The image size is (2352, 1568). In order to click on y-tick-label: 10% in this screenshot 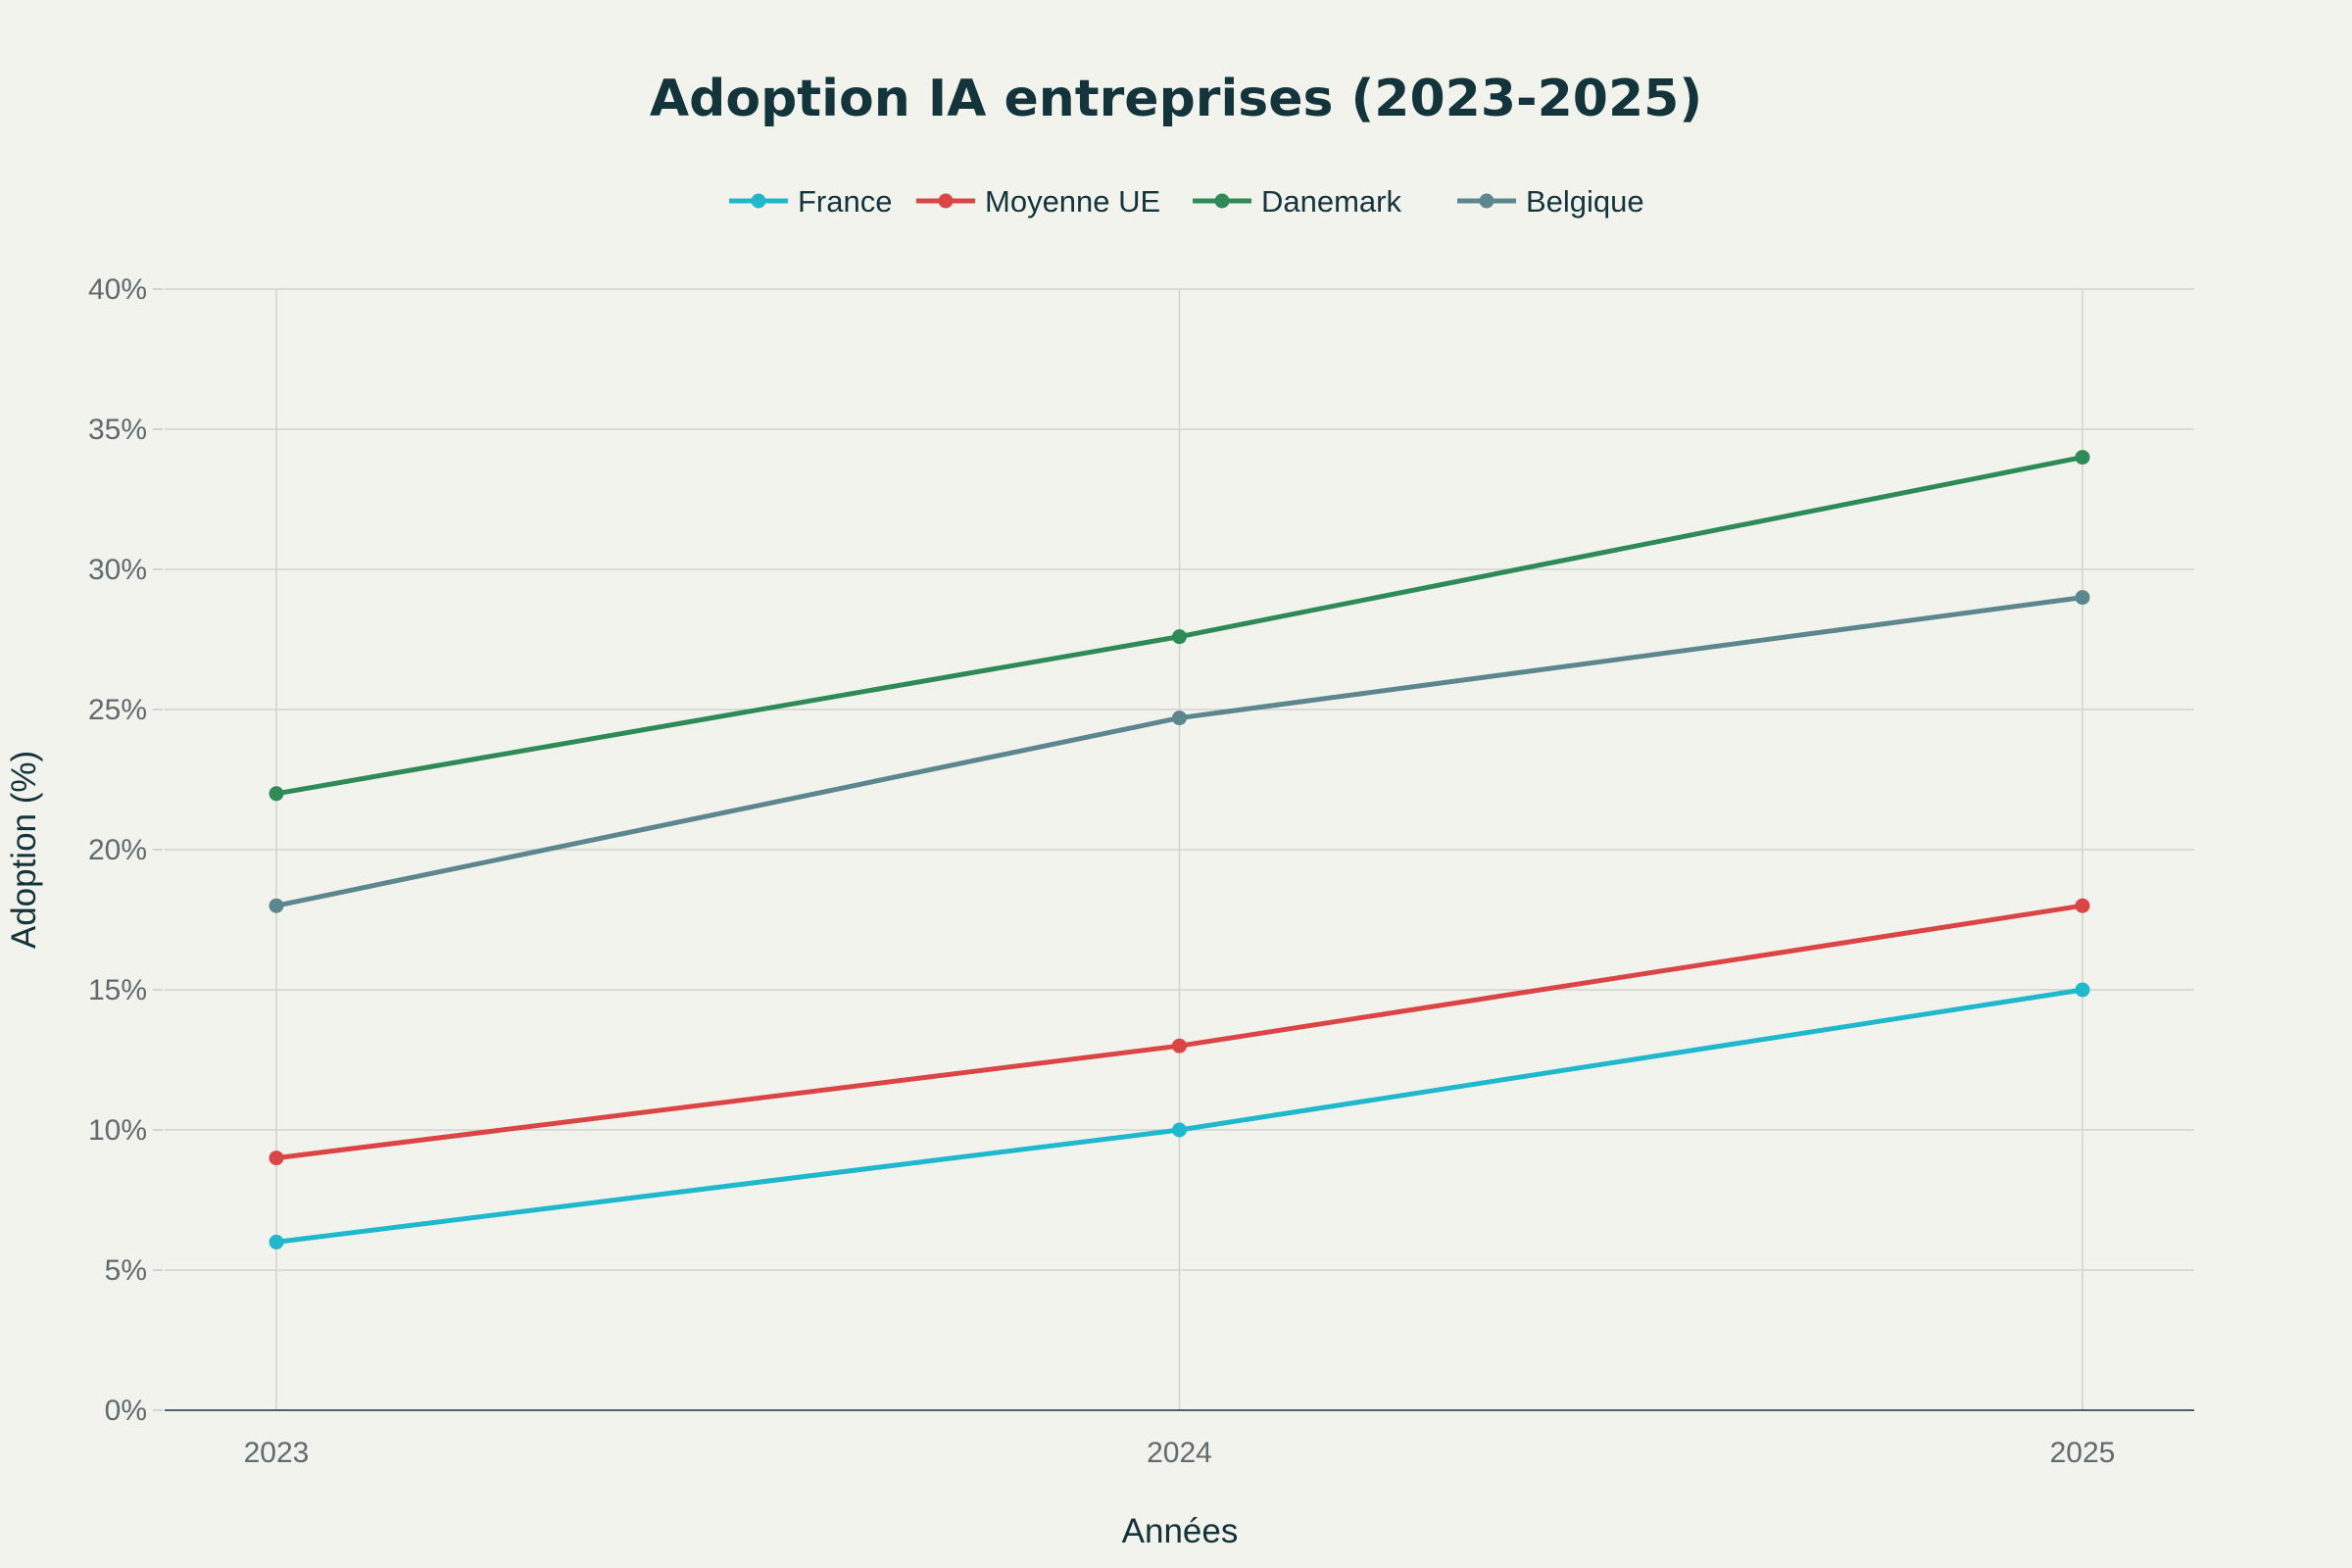, I will do `click(117, 1130)`.